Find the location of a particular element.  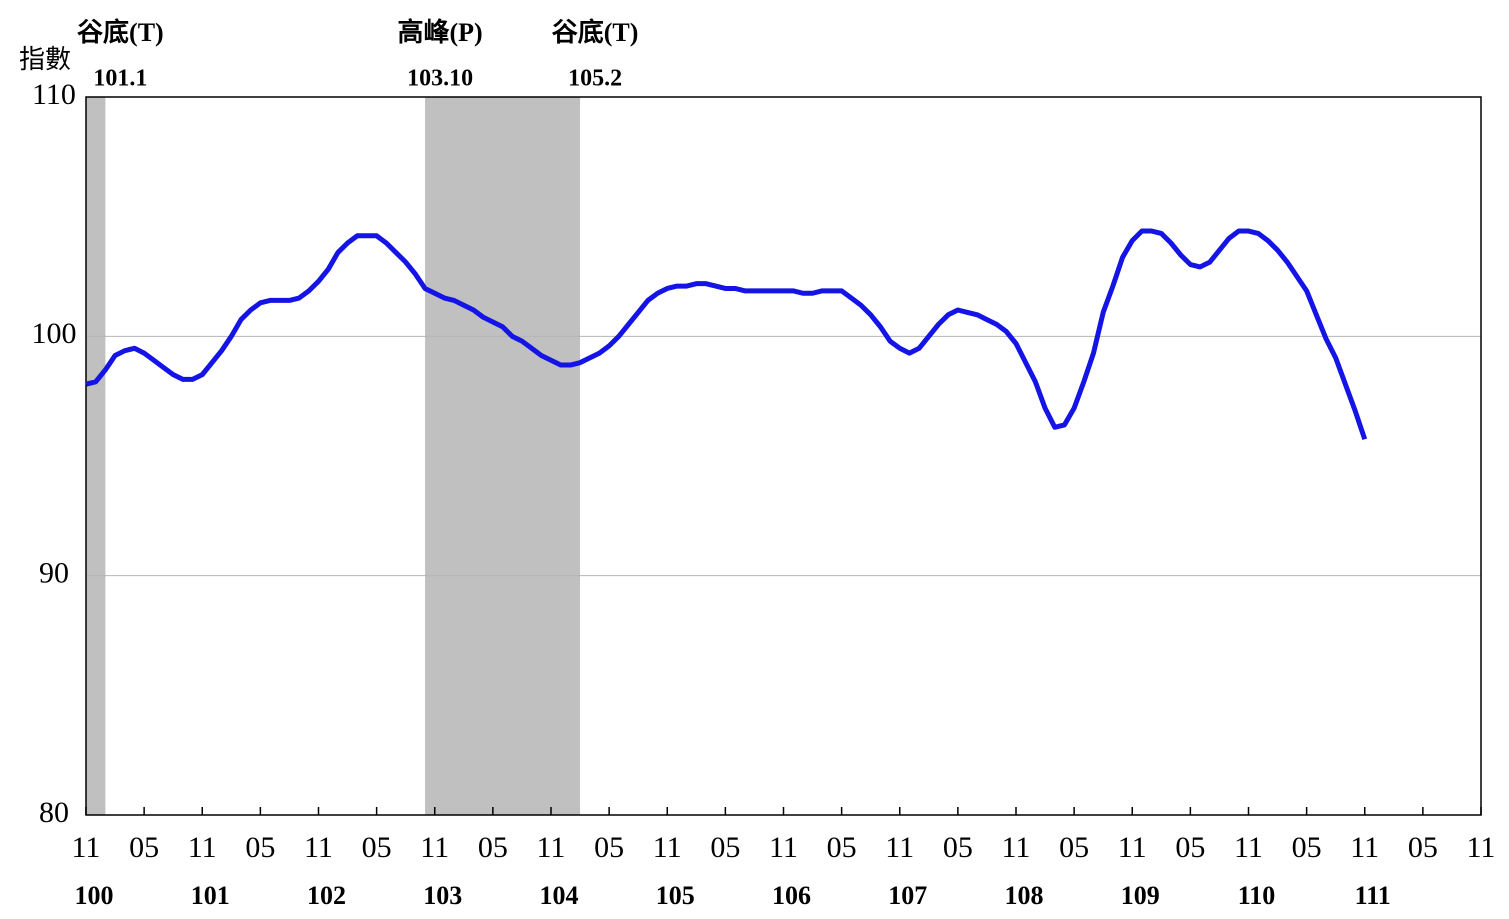

year-label: 111 is located at coordinates (1373, 895).